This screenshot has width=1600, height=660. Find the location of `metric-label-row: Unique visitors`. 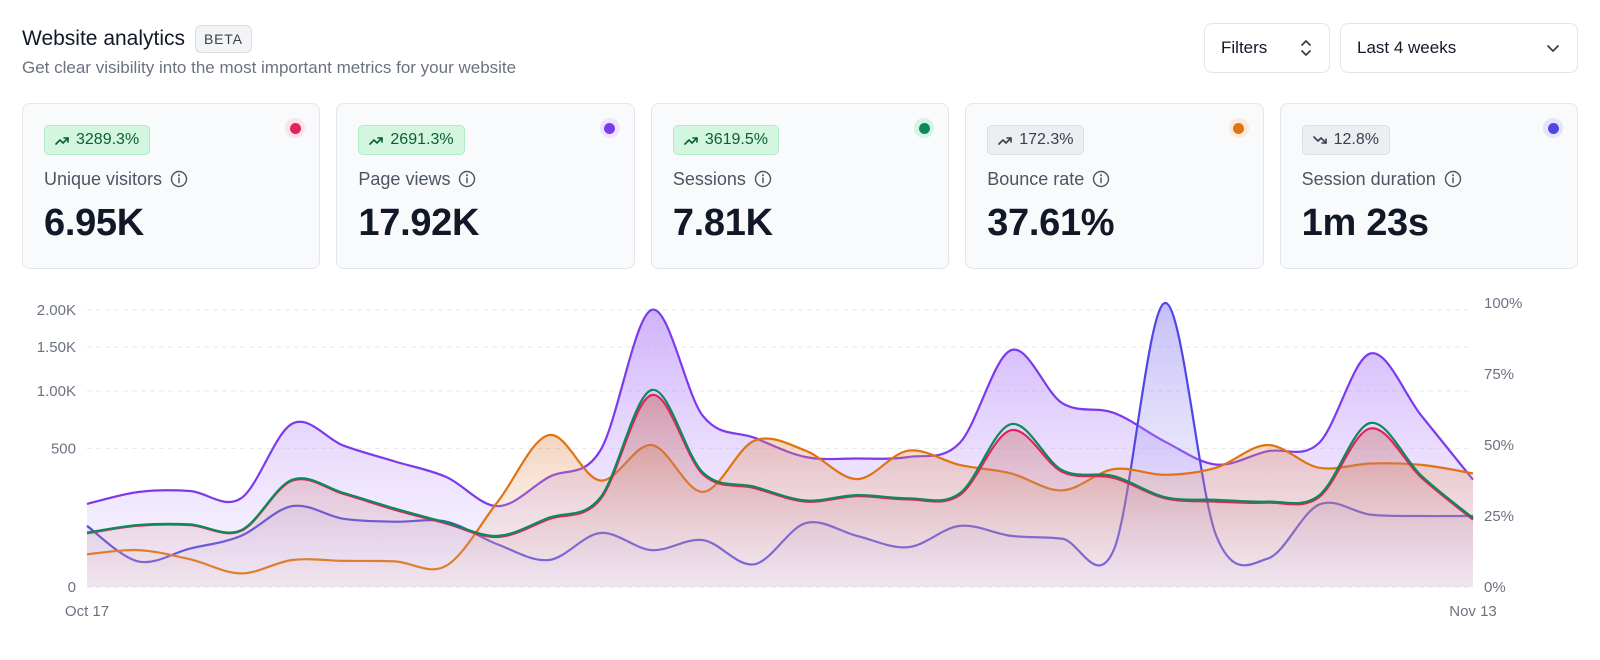

metric-label-row: Unique visitors is located at coordinates (181, 179).